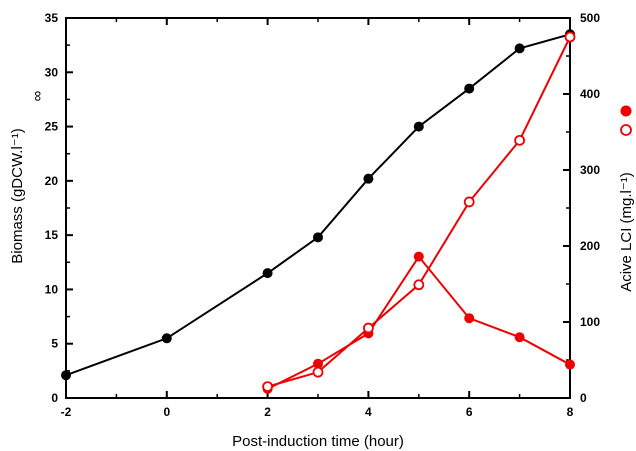 The height and width of the screenshot is (451, 636). Describe the element at coordinates (318, 441) in the screenshot. I see `x-axis-title: Post-induction time (hour)` at that location.